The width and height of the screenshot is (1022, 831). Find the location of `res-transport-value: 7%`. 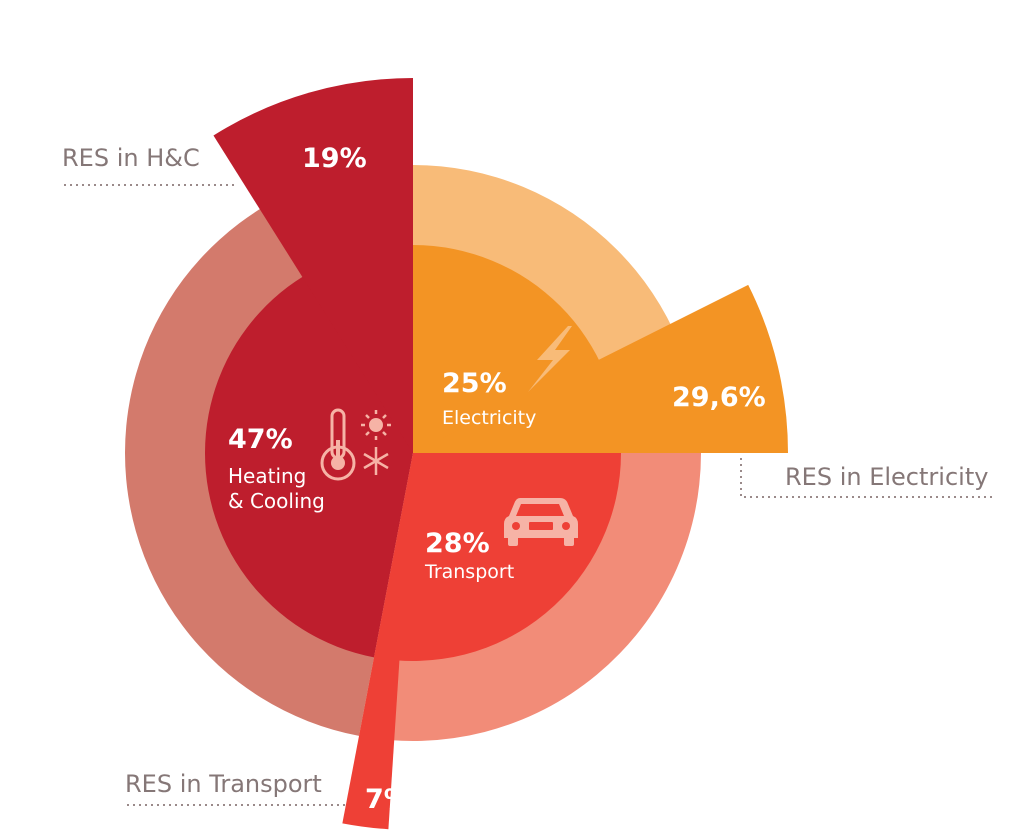

res-transport-value: 7% is located at coordinates (388, 799).